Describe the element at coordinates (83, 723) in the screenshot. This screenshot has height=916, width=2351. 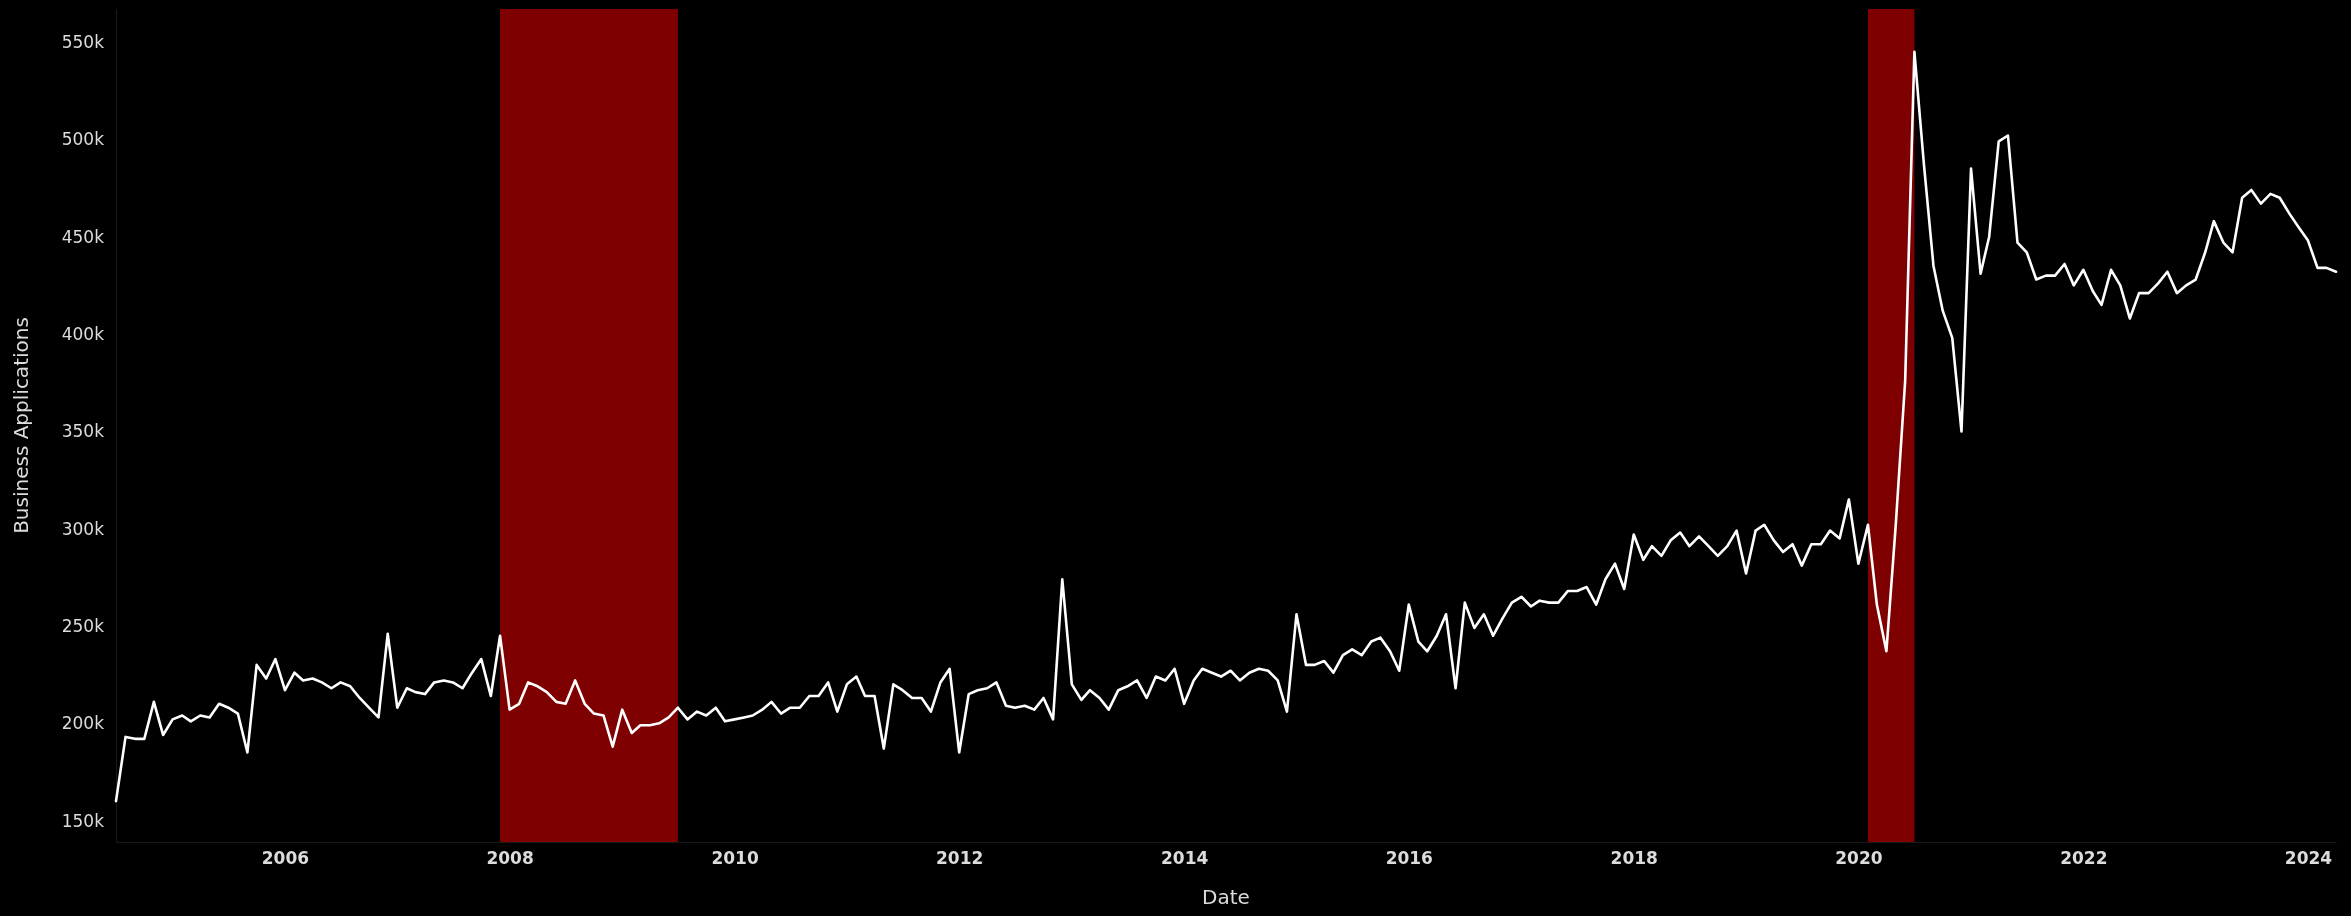
I see `y-tick-label: 200k` at that location.